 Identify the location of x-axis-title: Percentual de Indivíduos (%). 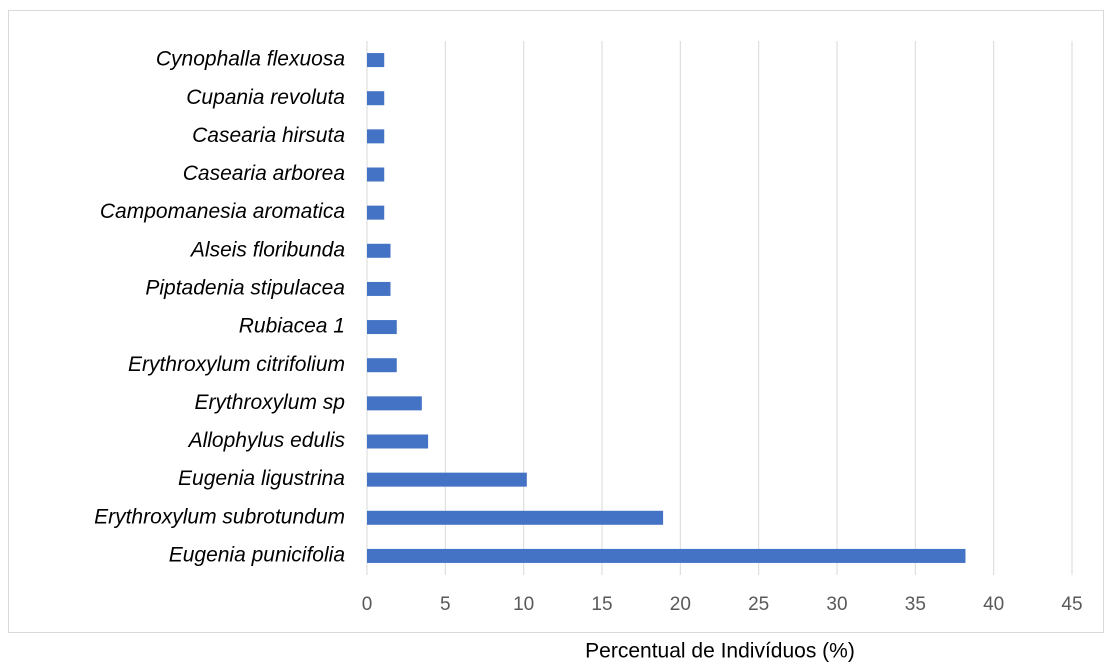
(720, 651).